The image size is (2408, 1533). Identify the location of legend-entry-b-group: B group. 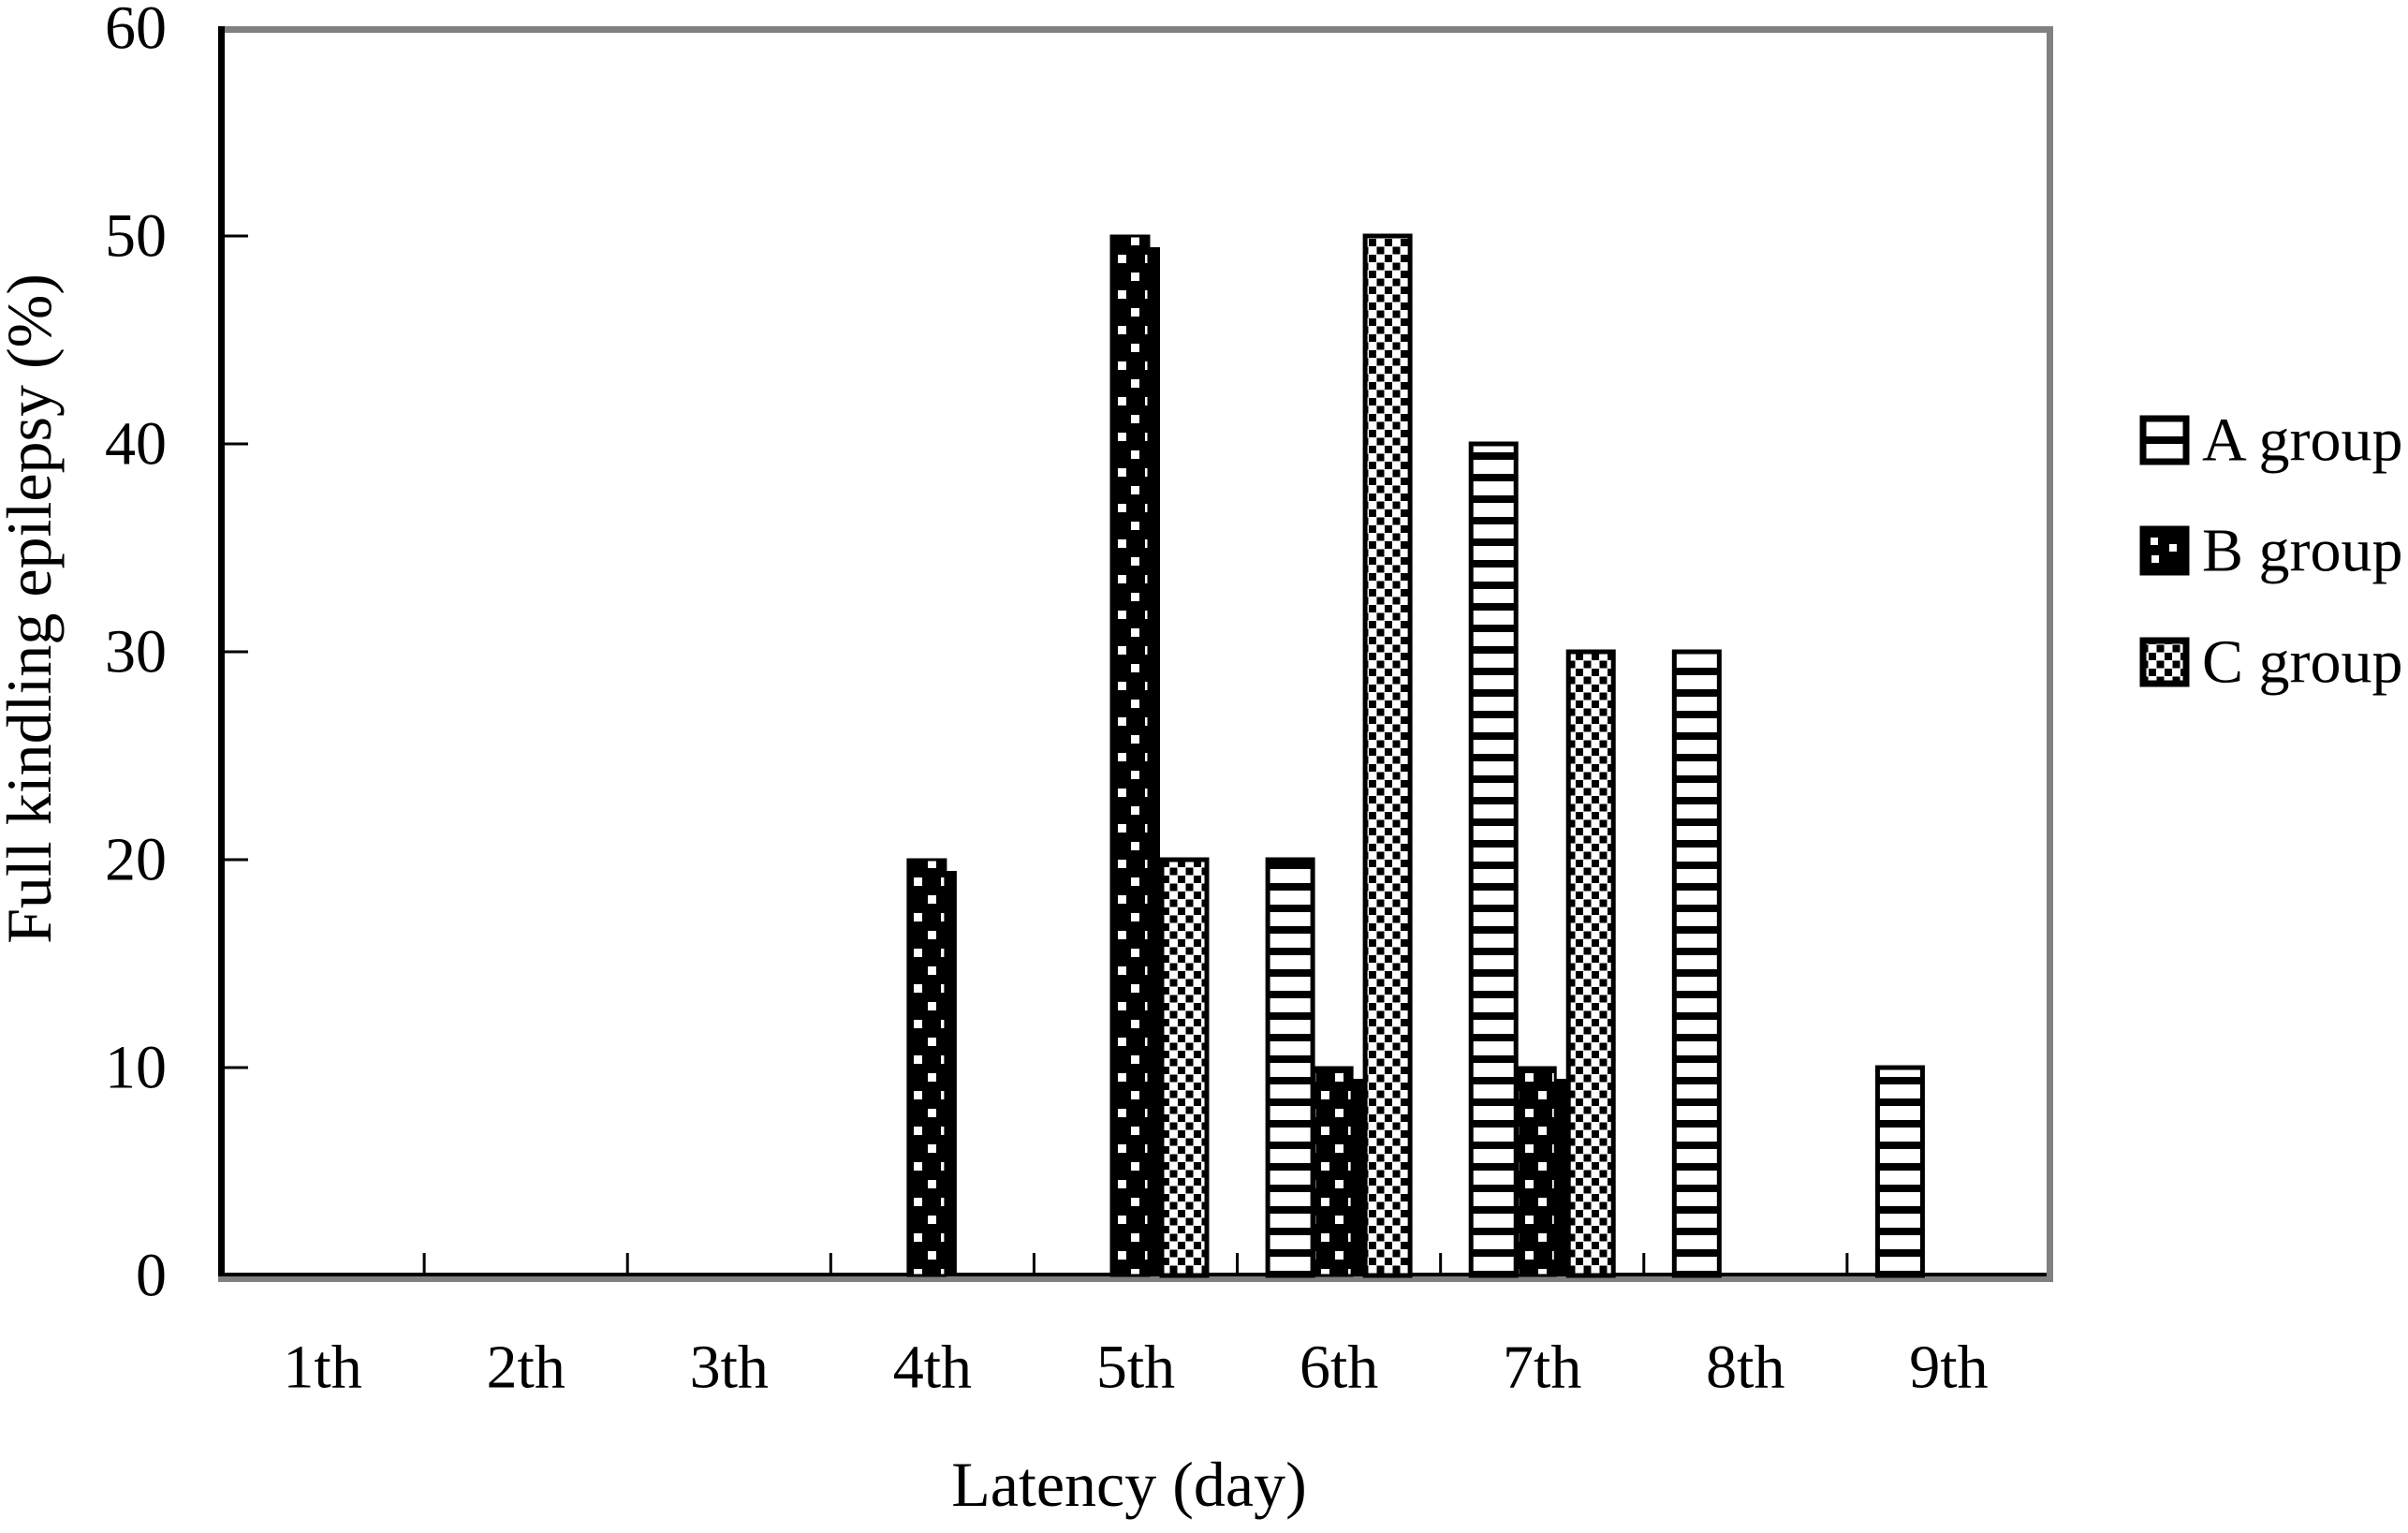
(2271, 551).